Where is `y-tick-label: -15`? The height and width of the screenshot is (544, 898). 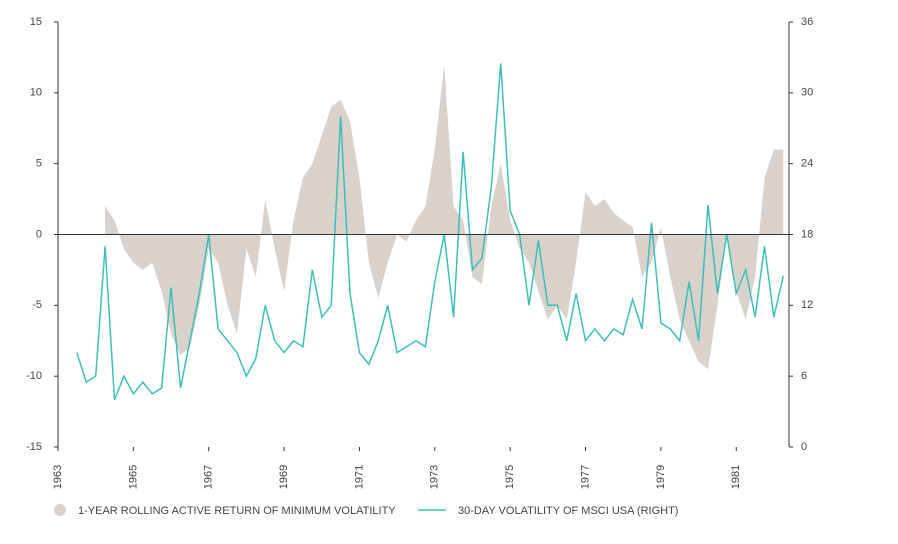 y-tick-label: -15 is located at coordinates (34, 447).